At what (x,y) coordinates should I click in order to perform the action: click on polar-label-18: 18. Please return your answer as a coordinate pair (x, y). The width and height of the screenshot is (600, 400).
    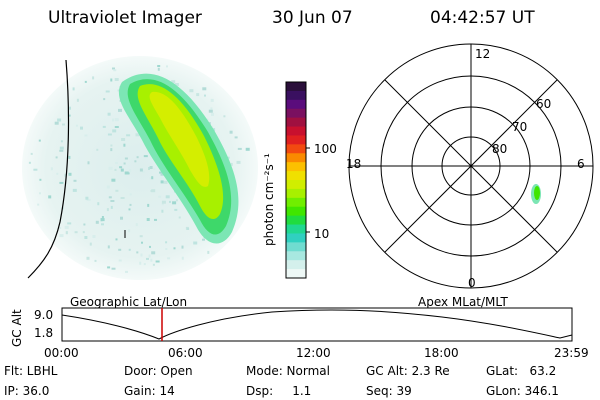
    Looking at the image, I should click on (354, 164).